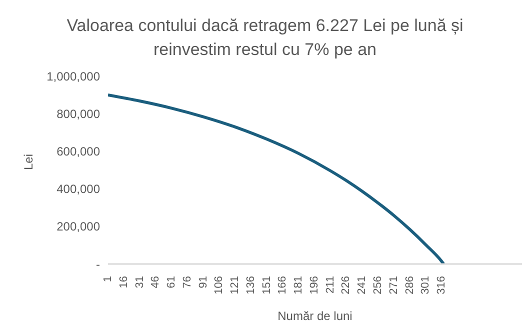  I want to click on x-tick-label: 1, so click(108, 279).